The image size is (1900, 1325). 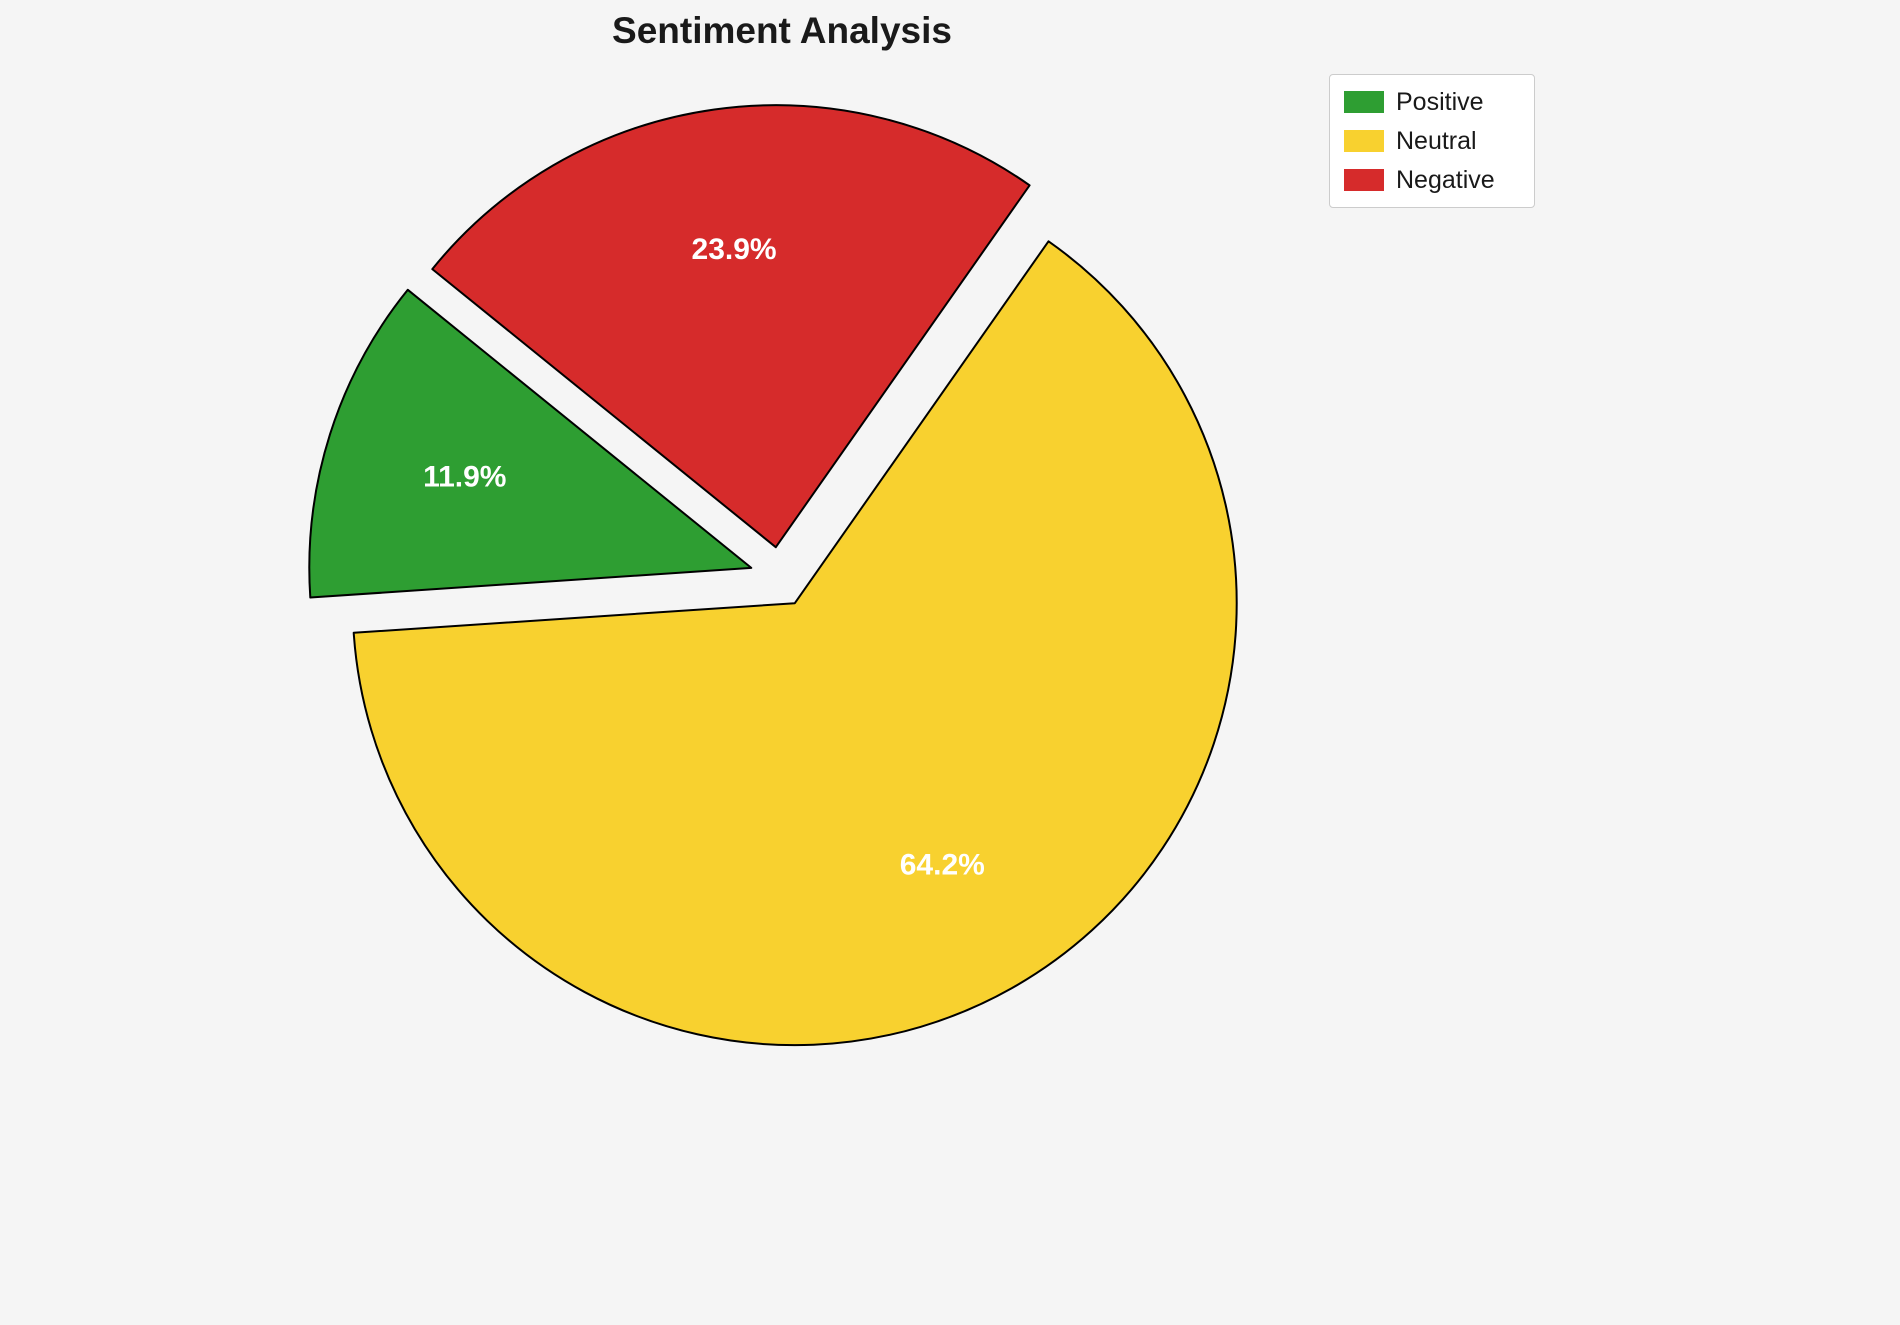 I want to click on chart-title: Sentiment Analysis, so click(x=782, y=30).